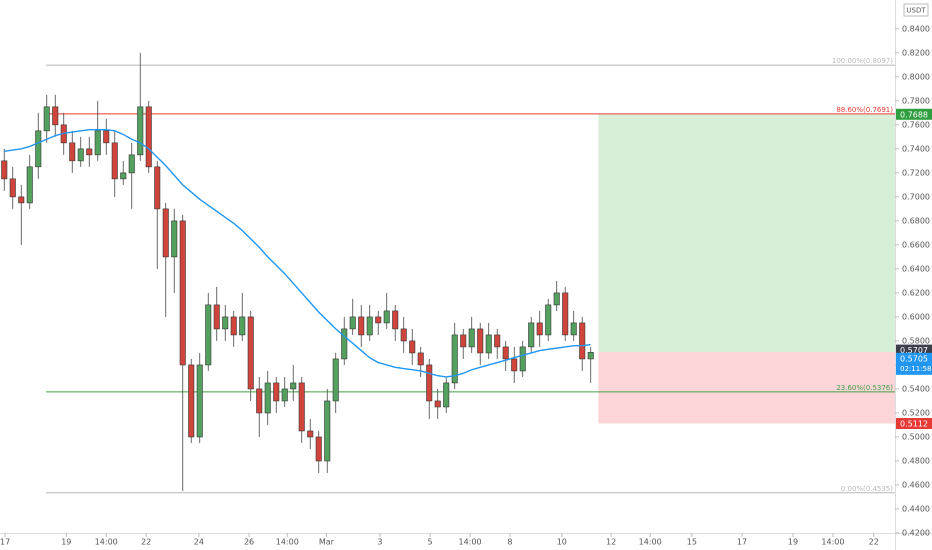  I want to click on price-label: 0.5112, so click(914, 424).